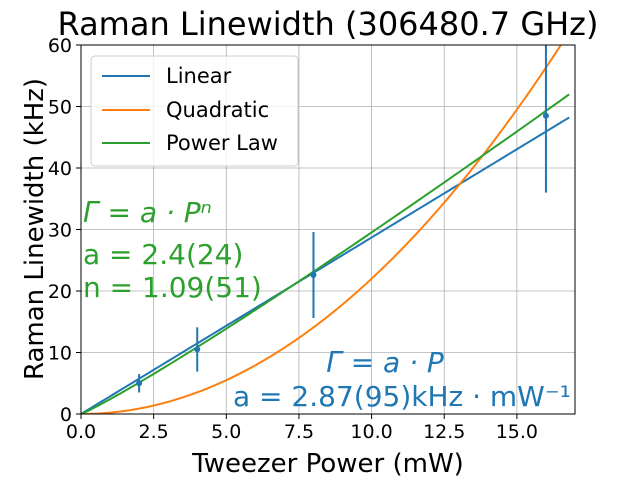  Describe the element at coordinates (517, 432) in the screenshot. I see `x-tick-label: 15.0` at that location.